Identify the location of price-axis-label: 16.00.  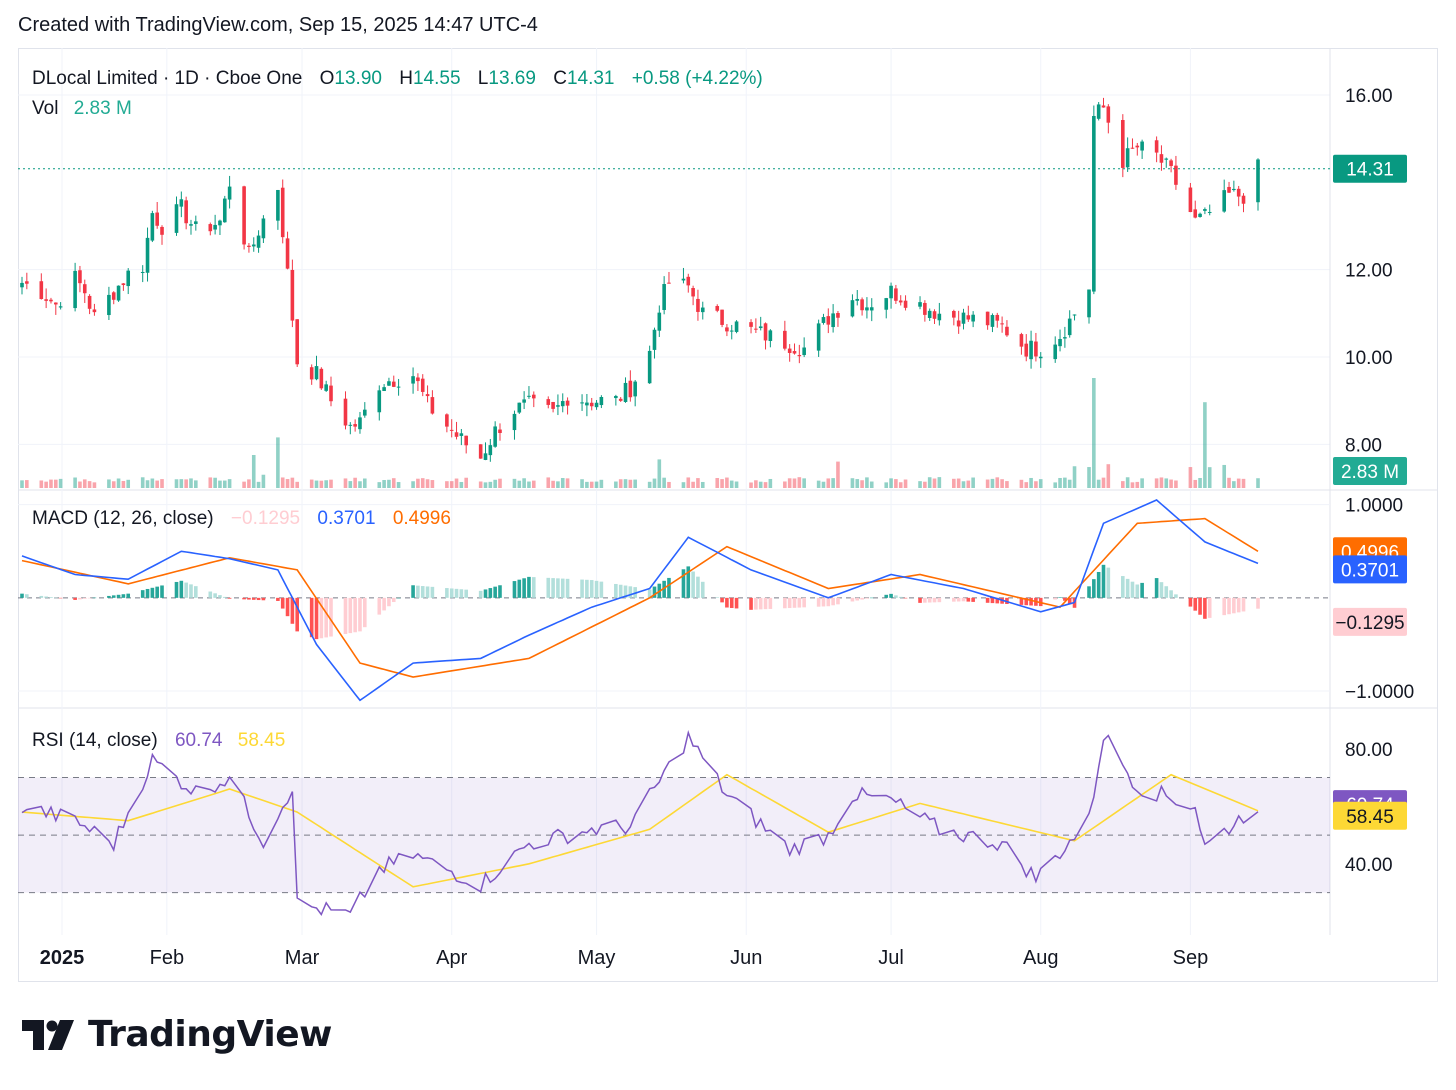
(1369, 96).